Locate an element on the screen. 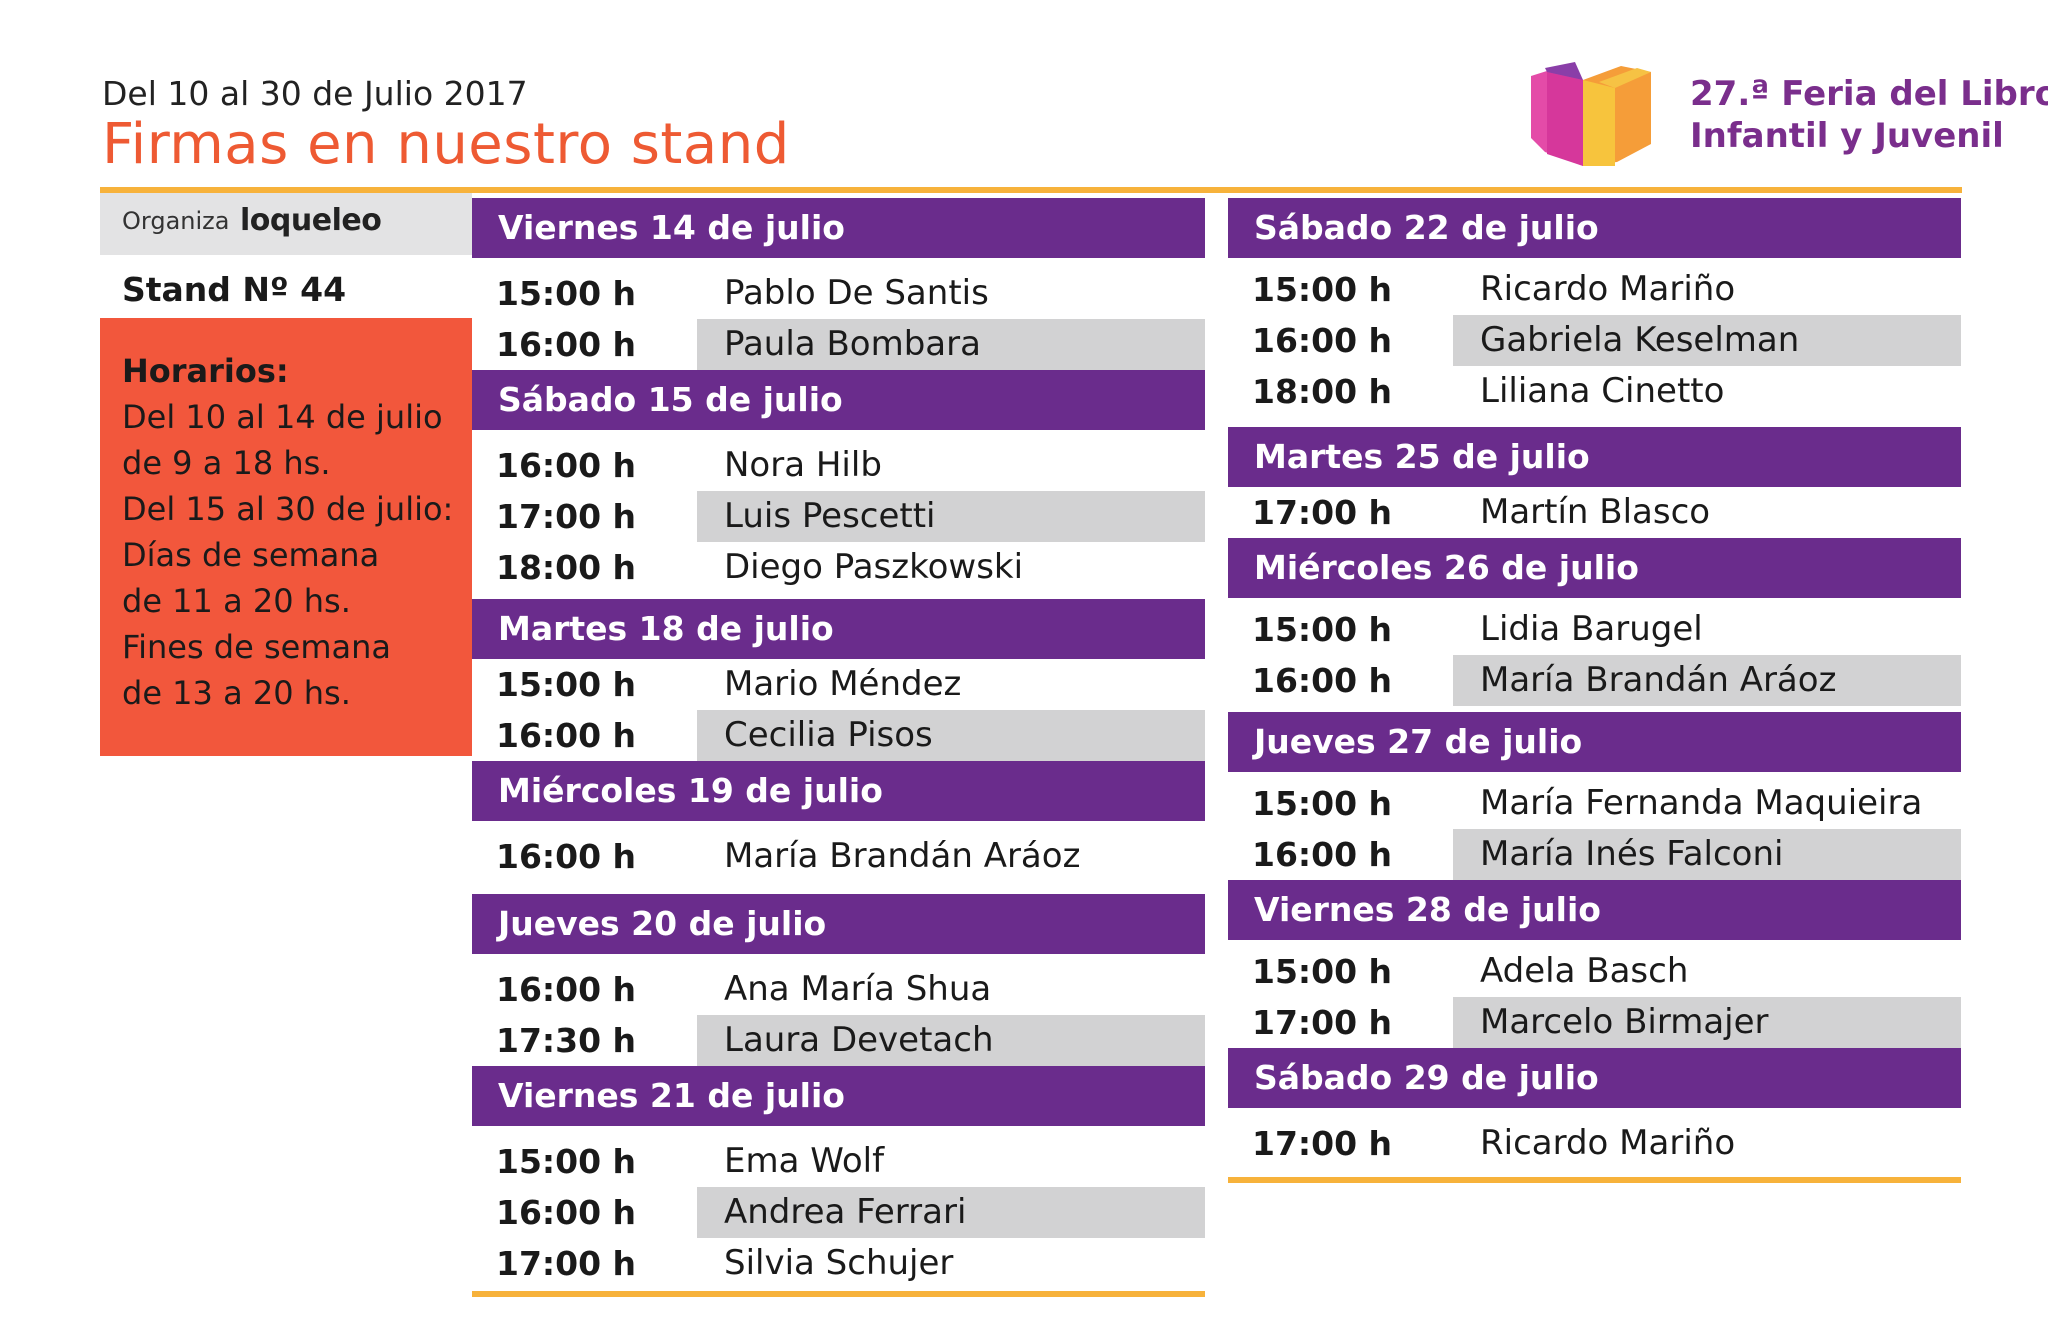 The image size is (2048, 1333). table-row: 15:00 h Ema Wolf is located at coordinates (838, 1161).